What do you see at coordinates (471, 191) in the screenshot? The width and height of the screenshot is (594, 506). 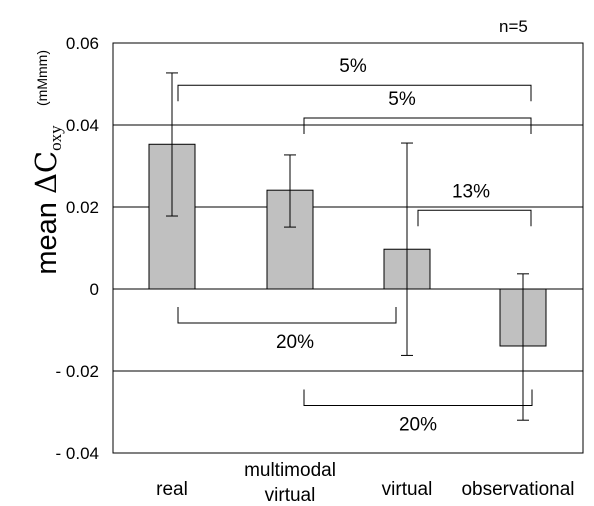 I see `comparison-label: 13%` at bounding box center [471, 191].